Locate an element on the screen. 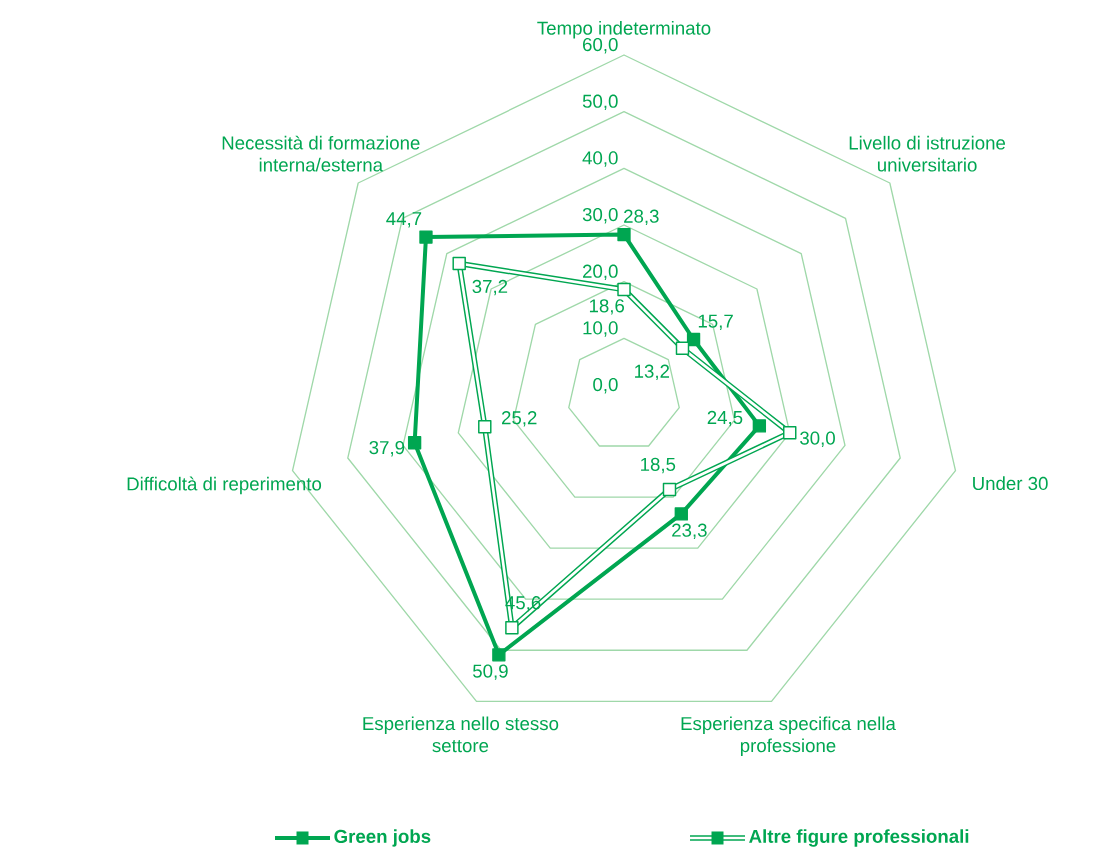  legend-label: Green jobs is located at coordinates (382, 838).